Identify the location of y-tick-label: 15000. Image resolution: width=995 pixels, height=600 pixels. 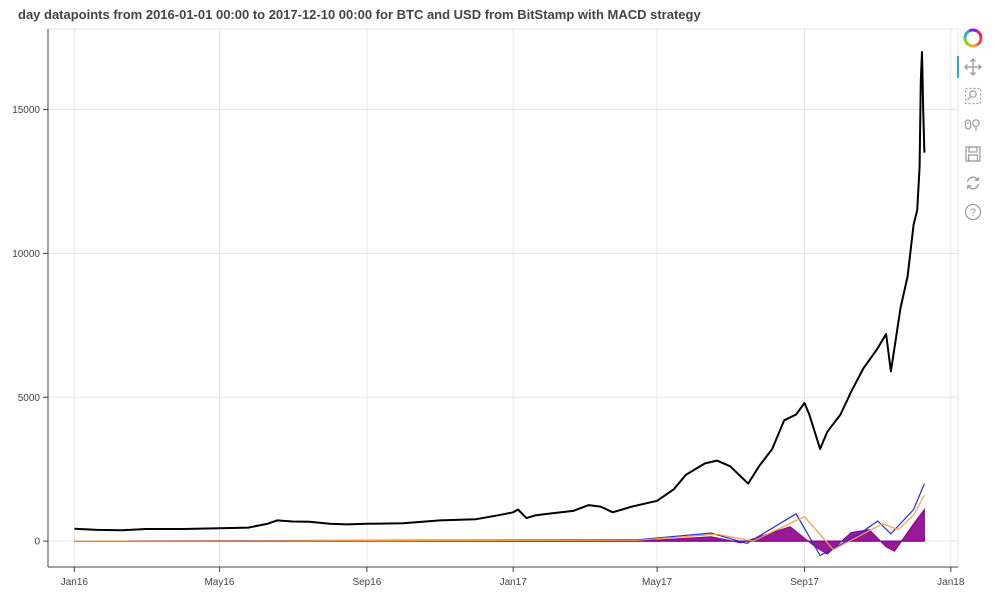
(26, 110).